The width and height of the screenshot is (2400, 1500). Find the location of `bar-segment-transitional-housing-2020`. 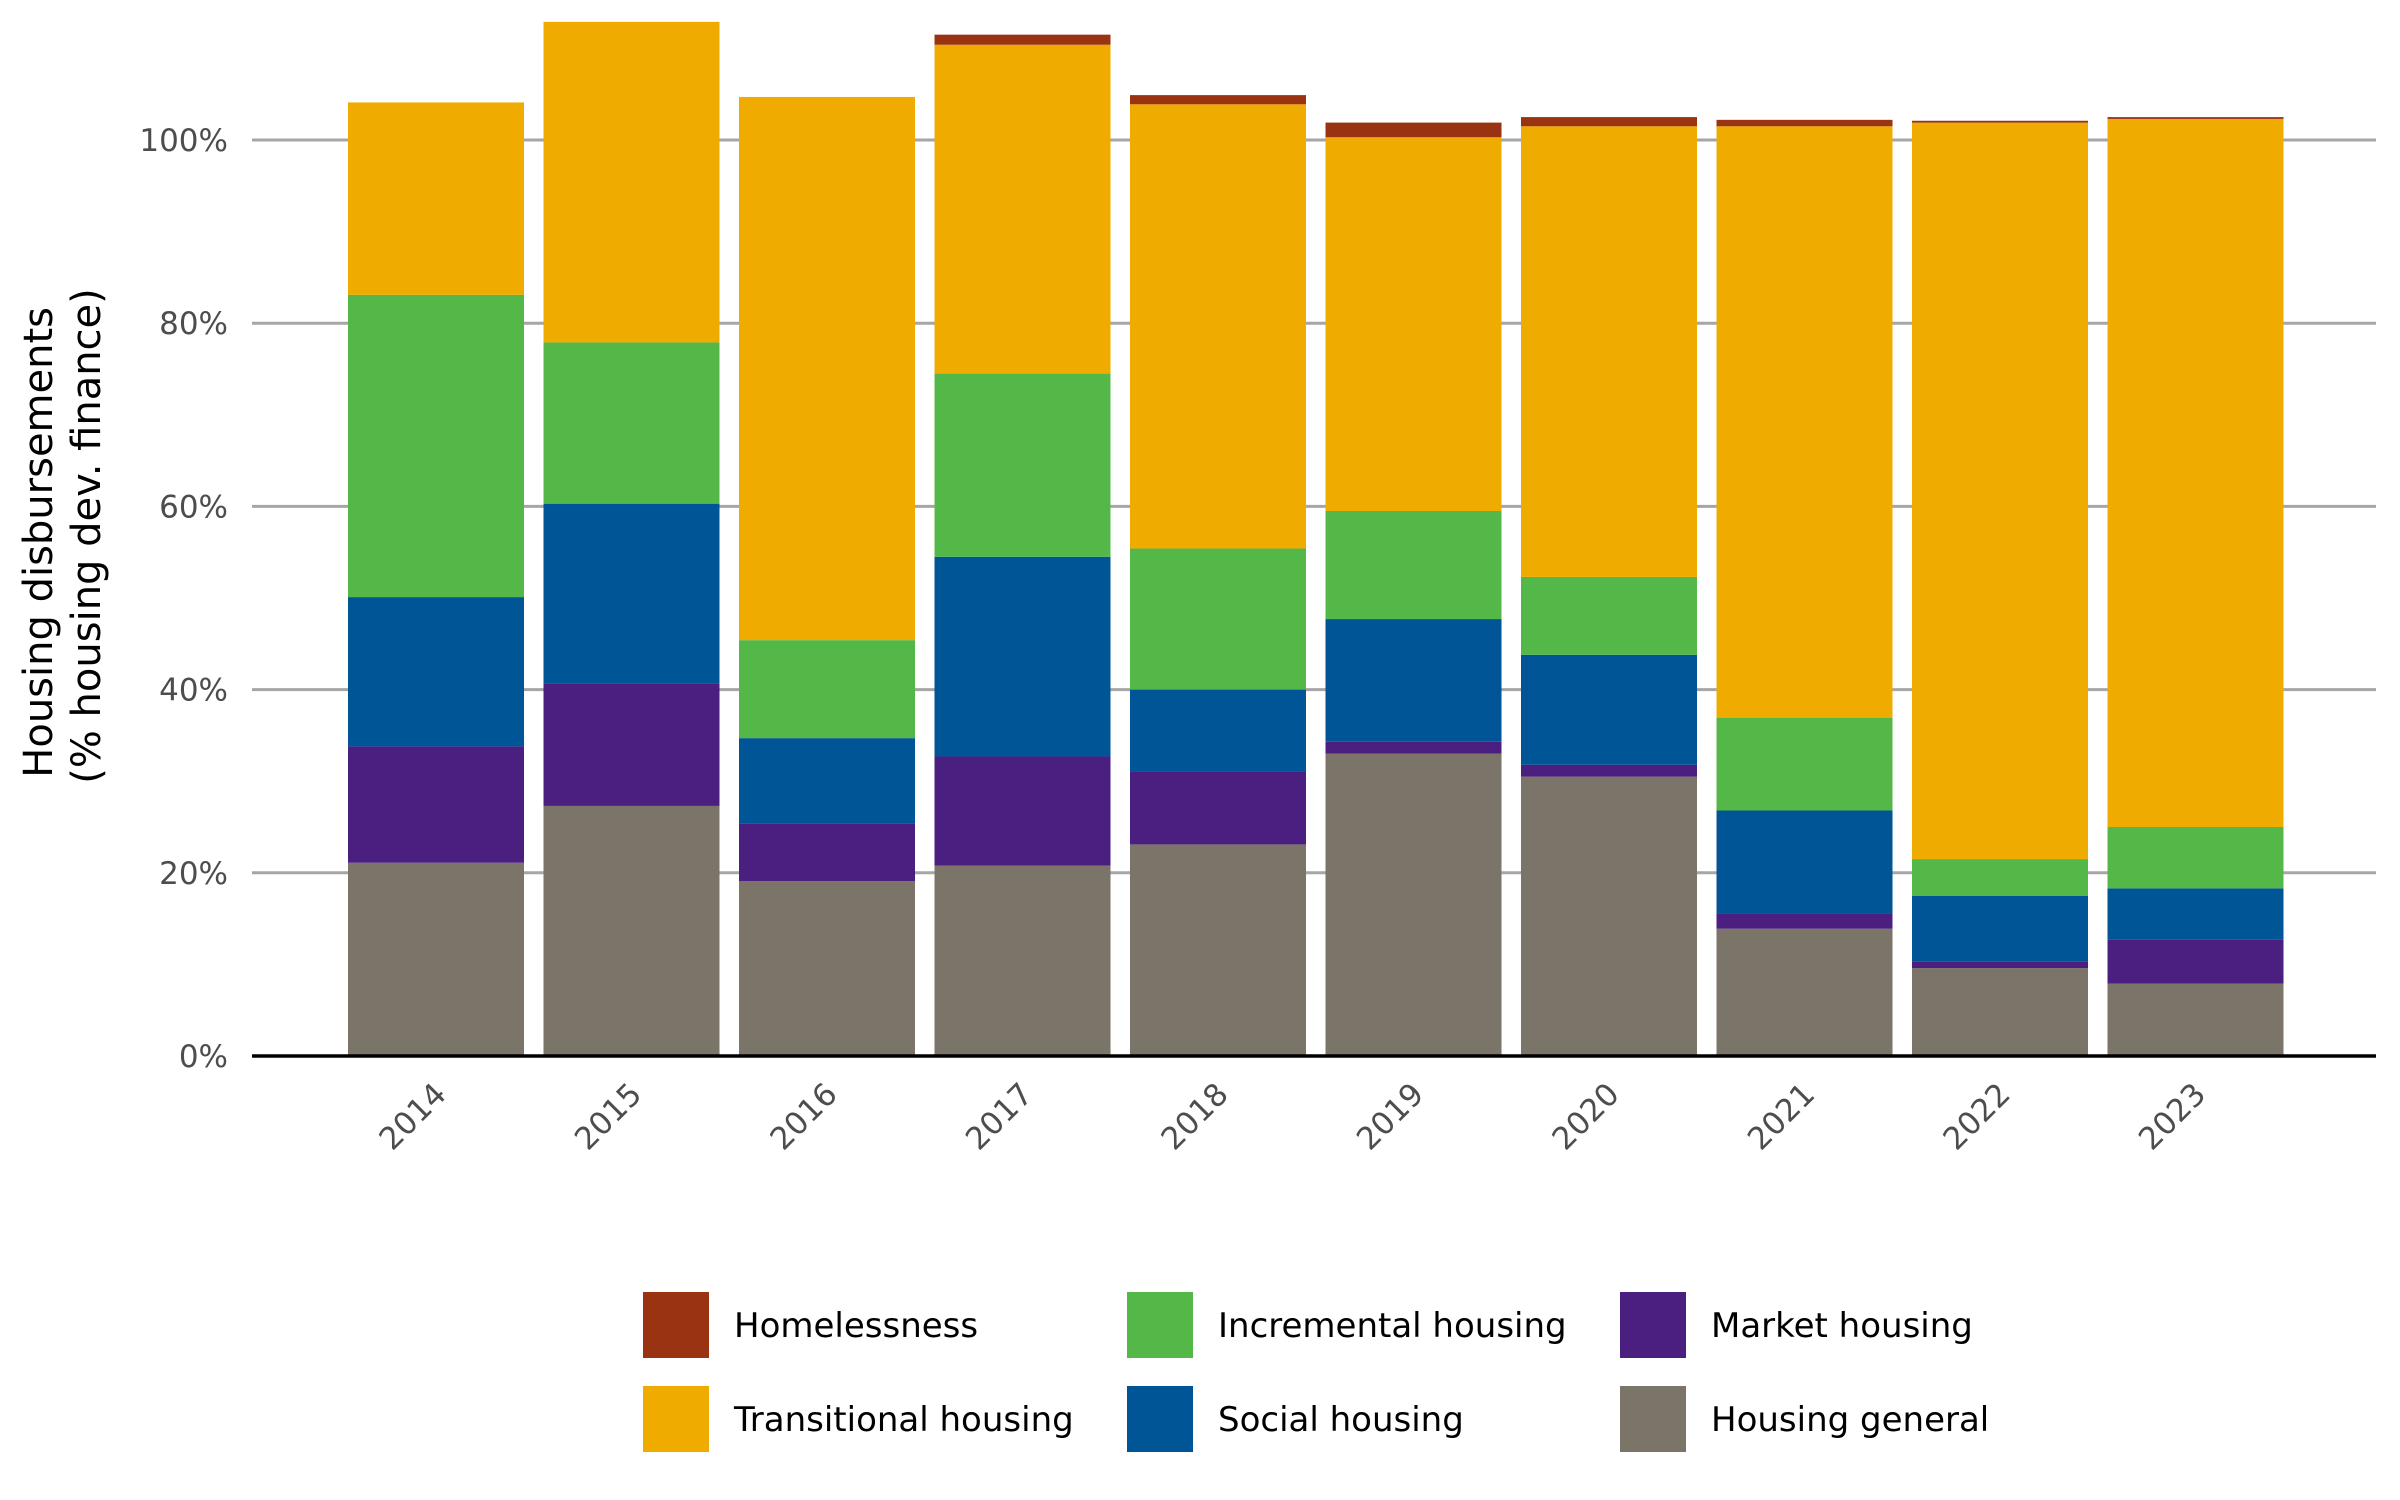

bar-segment-transitional-housing-2020 is located at coordinates (1609, 351).